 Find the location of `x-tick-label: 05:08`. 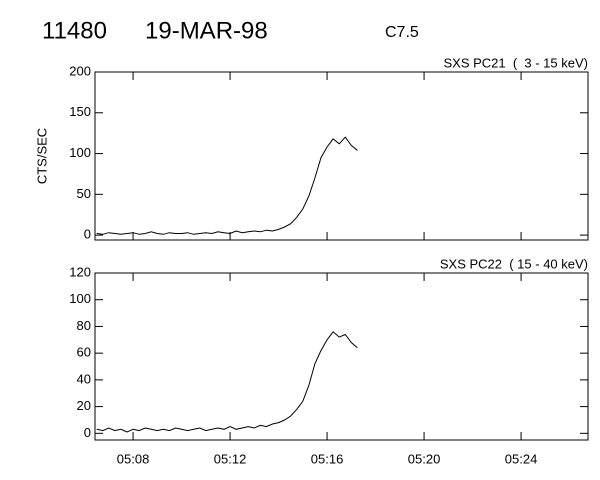

x-tick-label: 05:08 is located at coordinates (133, 458).